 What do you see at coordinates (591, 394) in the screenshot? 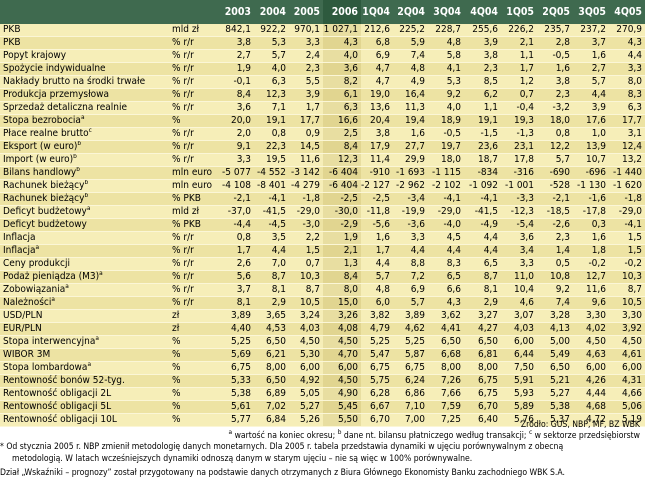
I see `table-cell: 4,44` at bounding box center [591, 394].